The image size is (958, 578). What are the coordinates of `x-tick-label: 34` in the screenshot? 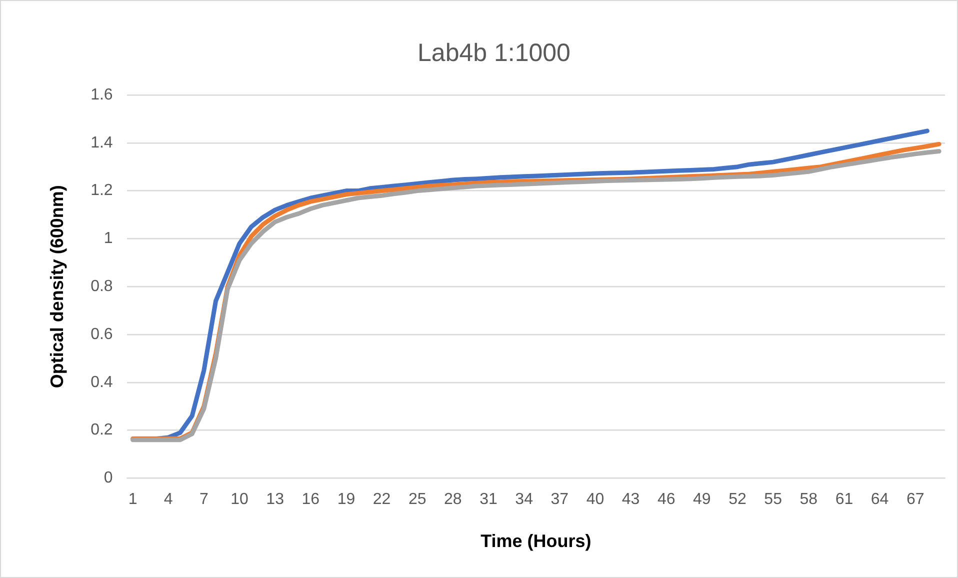 It's located at (524, 499).